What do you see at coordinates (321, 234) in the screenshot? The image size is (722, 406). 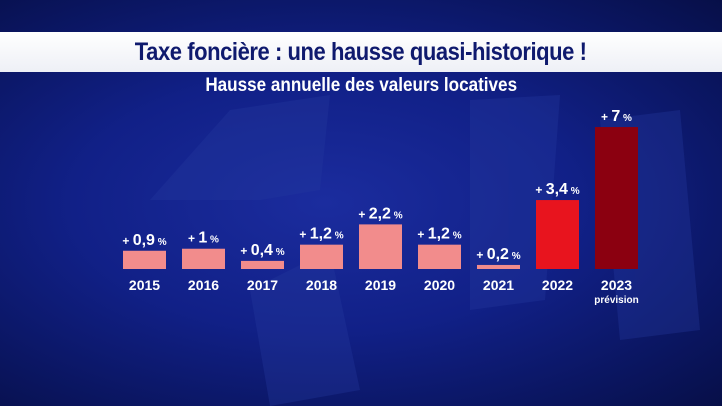 I see `value-label-2018: + 1,2 %` at bounding box center [321, 234].